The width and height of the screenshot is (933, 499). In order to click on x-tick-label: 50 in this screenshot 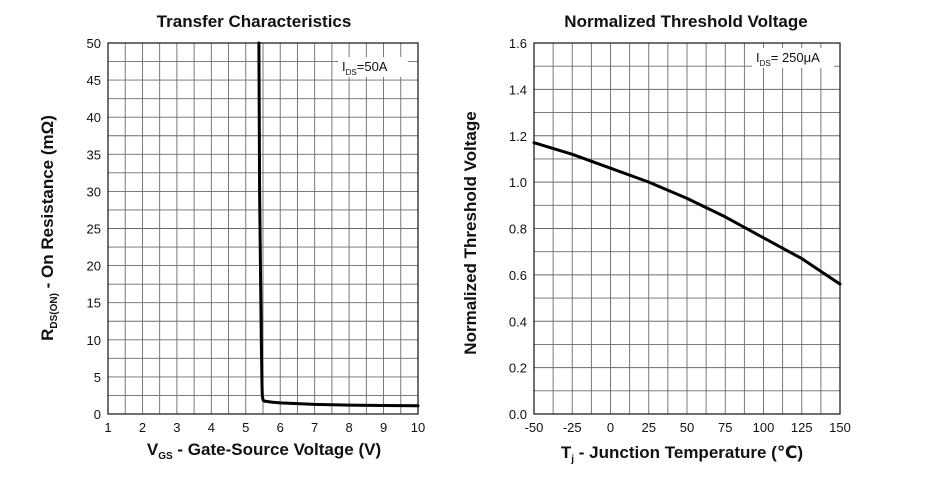, I will do `click(687, 427)`.